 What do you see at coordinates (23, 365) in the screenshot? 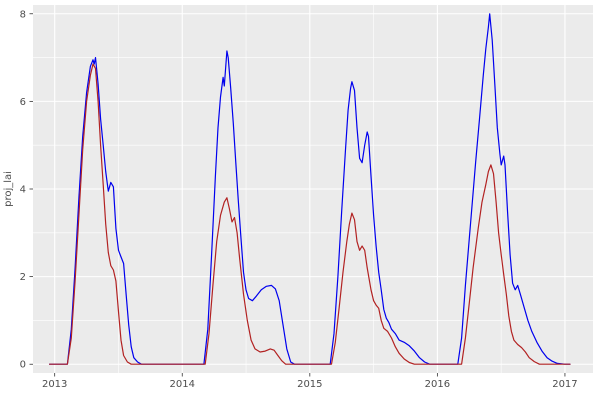
I see `y-tick-label: 0` at bounding box center [23, 365].